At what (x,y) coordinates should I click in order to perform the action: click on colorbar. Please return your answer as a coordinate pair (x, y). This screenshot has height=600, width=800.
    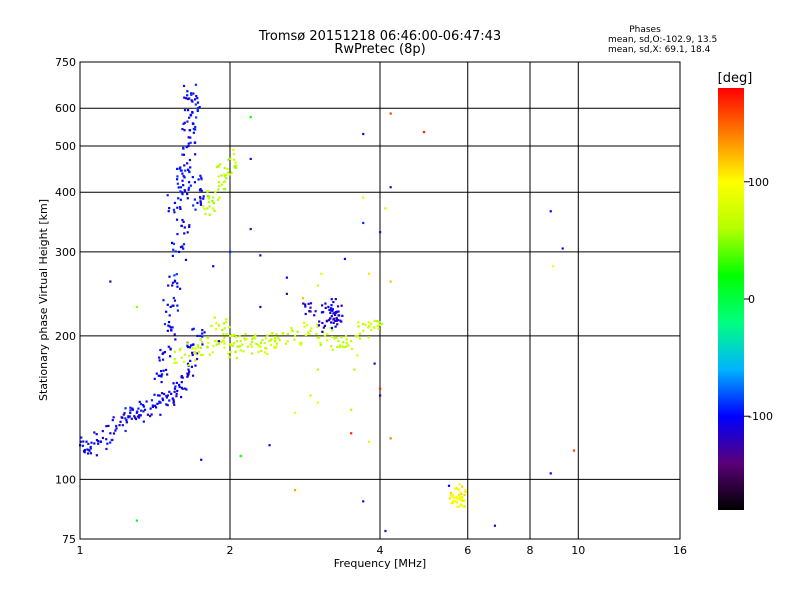
    Looking at the image, I should click on (731, 299).